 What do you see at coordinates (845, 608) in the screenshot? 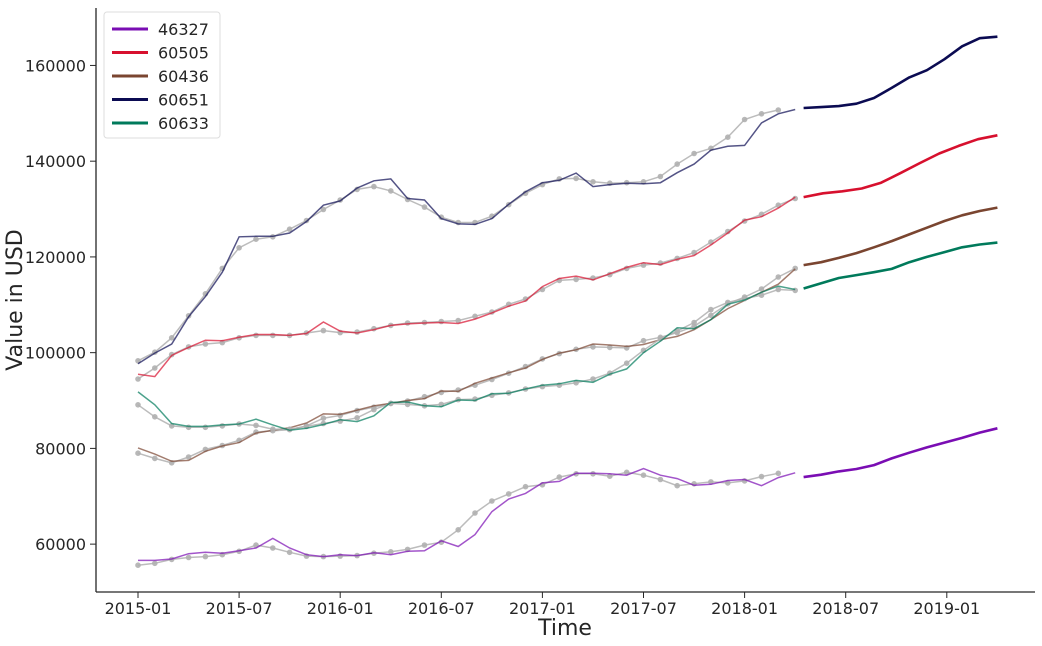
I see `x-tick-label: 2018-07` at bounding box center [845, 608].